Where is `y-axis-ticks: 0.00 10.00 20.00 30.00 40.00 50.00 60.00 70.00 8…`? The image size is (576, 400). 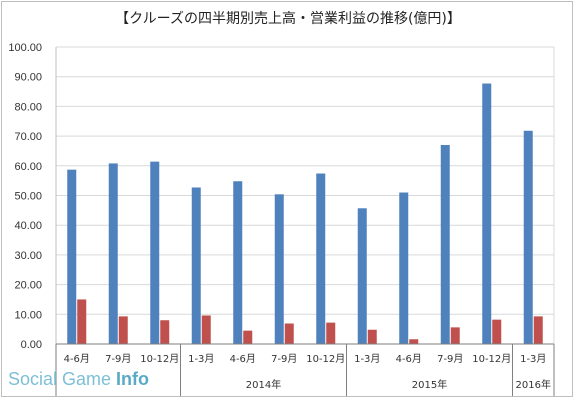
y-axis-ticks: 0.00 10.00 20.00 30.00 40.00 50.00 60.00 70.00 8… is located at coordinates (25, 196).